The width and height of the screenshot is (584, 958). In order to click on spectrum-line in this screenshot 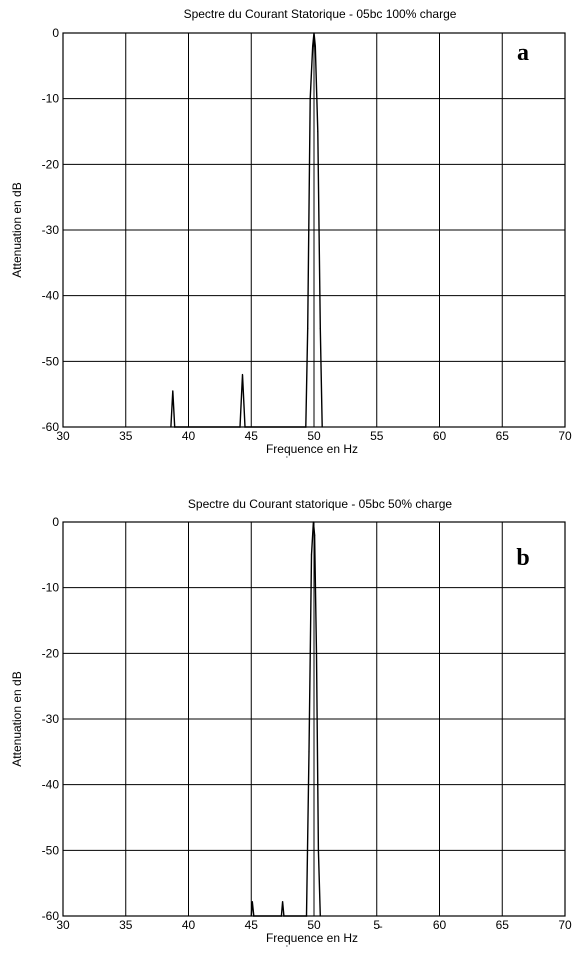, I will do `click(285, 719)`.